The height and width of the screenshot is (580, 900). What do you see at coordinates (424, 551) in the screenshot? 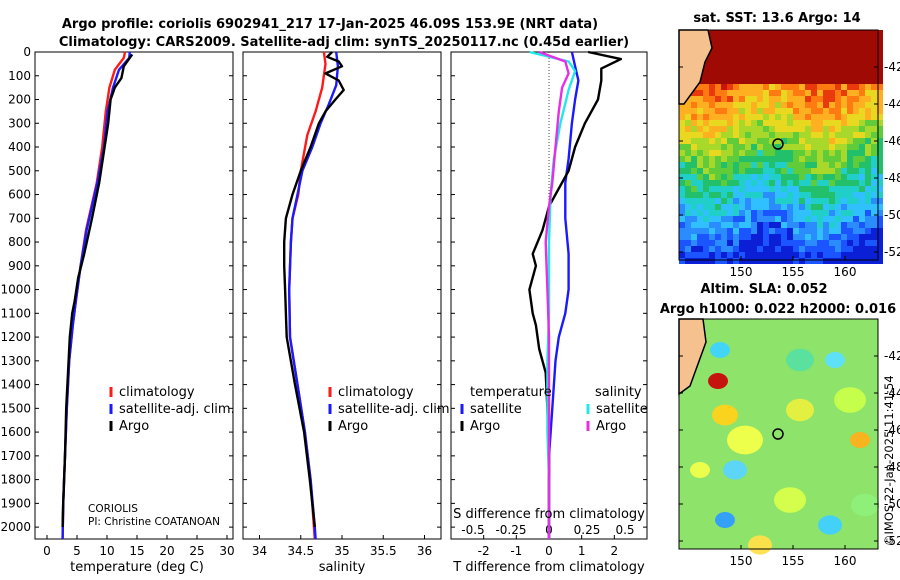
I see `x-tick-label: 36` at bounding box center [424, 551].